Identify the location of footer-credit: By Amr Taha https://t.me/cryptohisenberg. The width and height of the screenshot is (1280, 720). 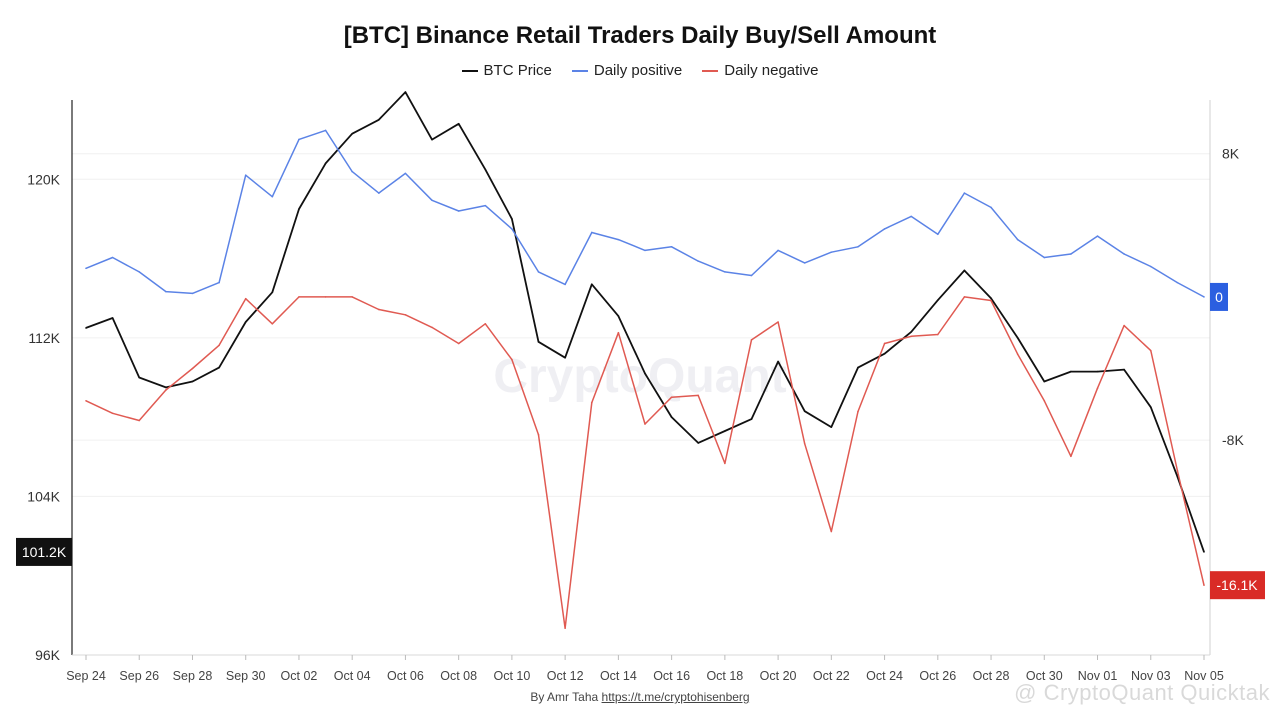
(640, 697).